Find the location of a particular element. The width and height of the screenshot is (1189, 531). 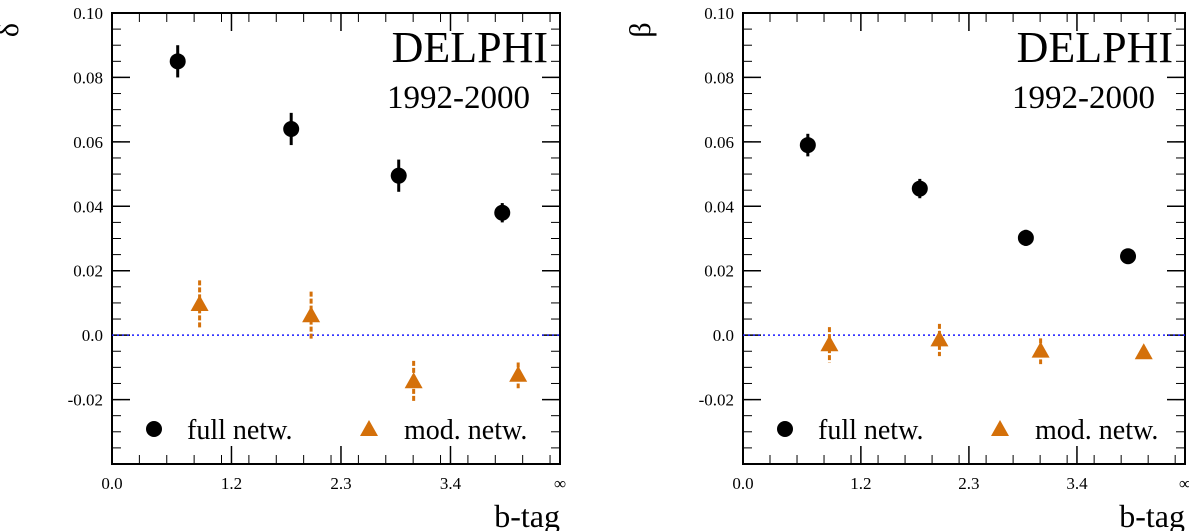

y-axis-label: δ is located at coordinates (12, 30).